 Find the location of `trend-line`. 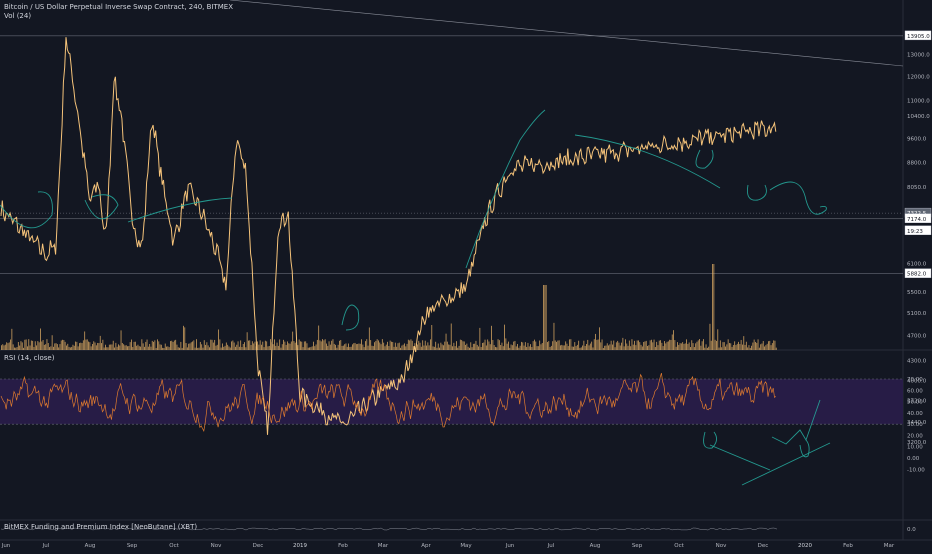

trend-line is located at coordinates (566, 33).